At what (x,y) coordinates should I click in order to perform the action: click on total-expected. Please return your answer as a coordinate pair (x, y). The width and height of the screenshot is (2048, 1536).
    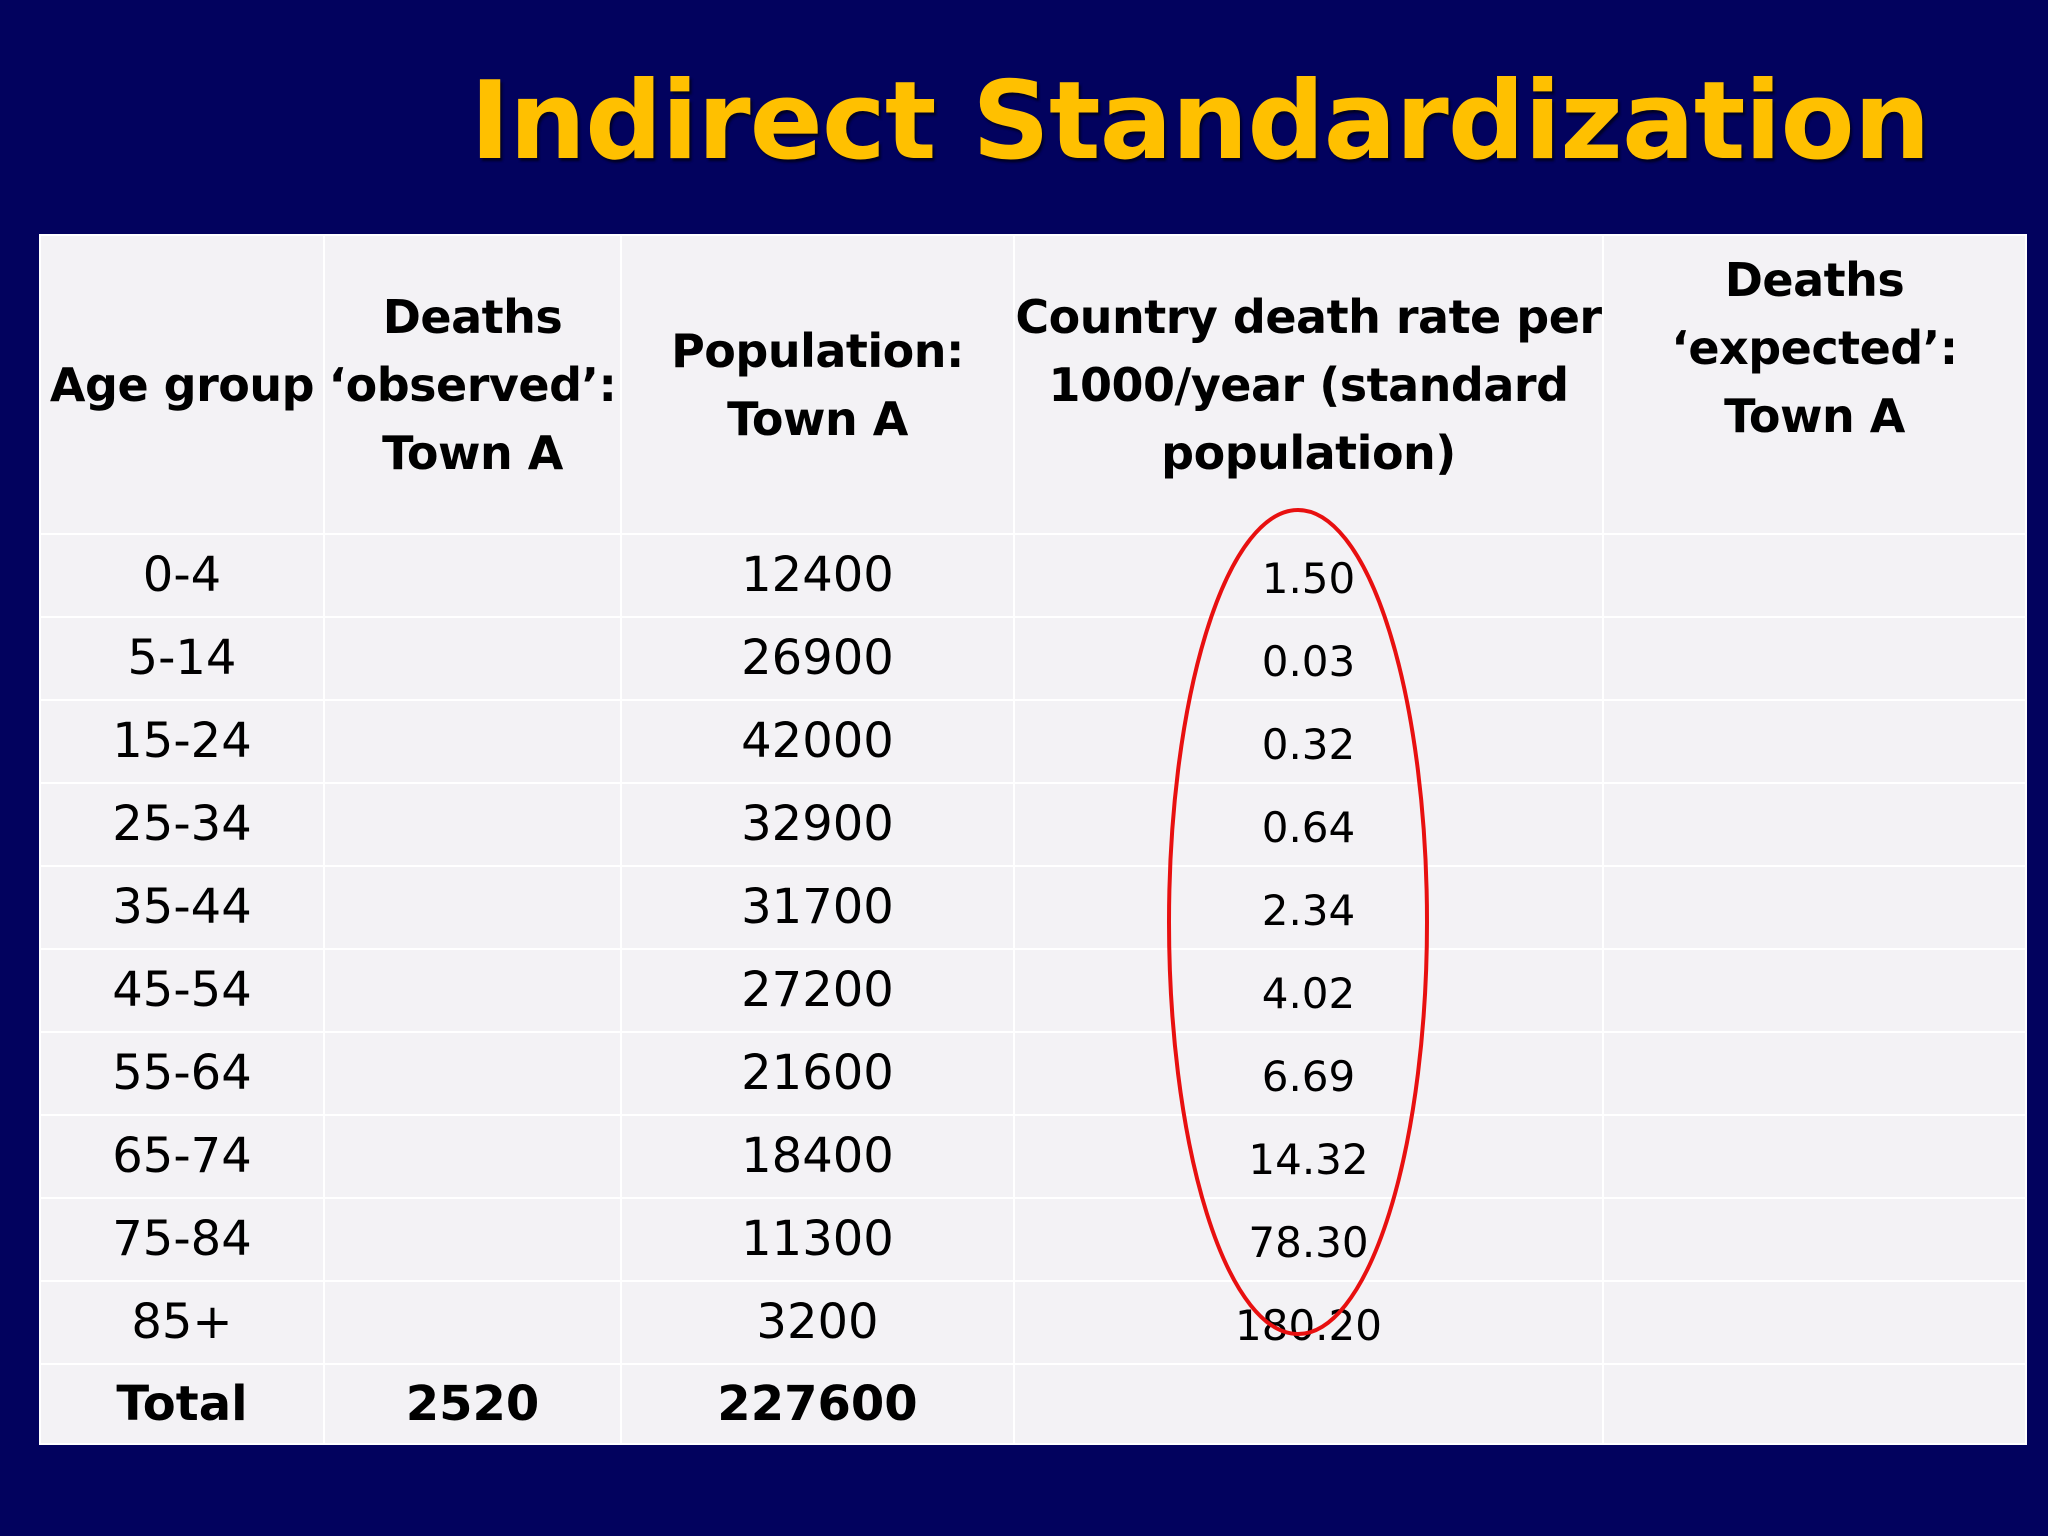
    Looking at the image, I should click on (1814, 1404).